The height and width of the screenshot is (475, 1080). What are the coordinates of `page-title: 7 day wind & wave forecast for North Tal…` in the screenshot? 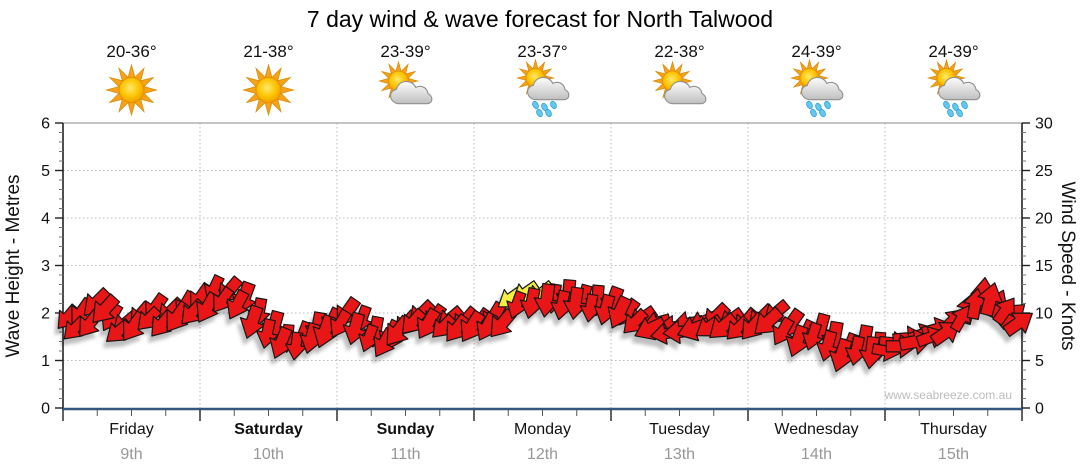 It's located at (540, 19).